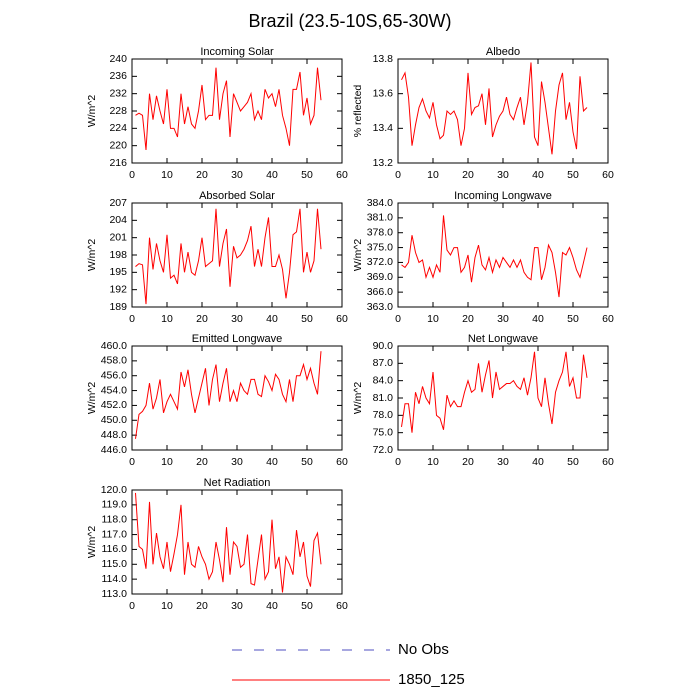 The image size is (700, 700). I want to click on y-tick-label: 90.0, so click(383, 346).